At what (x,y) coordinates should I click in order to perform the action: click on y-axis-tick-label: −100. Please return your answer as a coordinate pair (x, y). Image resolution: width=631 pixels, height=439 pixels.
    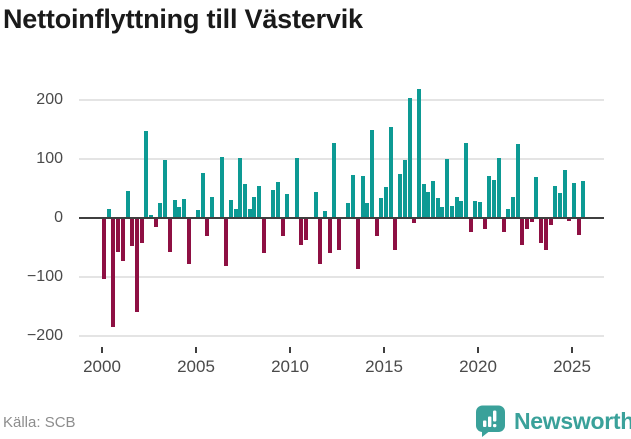
    Looking at the image, I should click on (44, 276).